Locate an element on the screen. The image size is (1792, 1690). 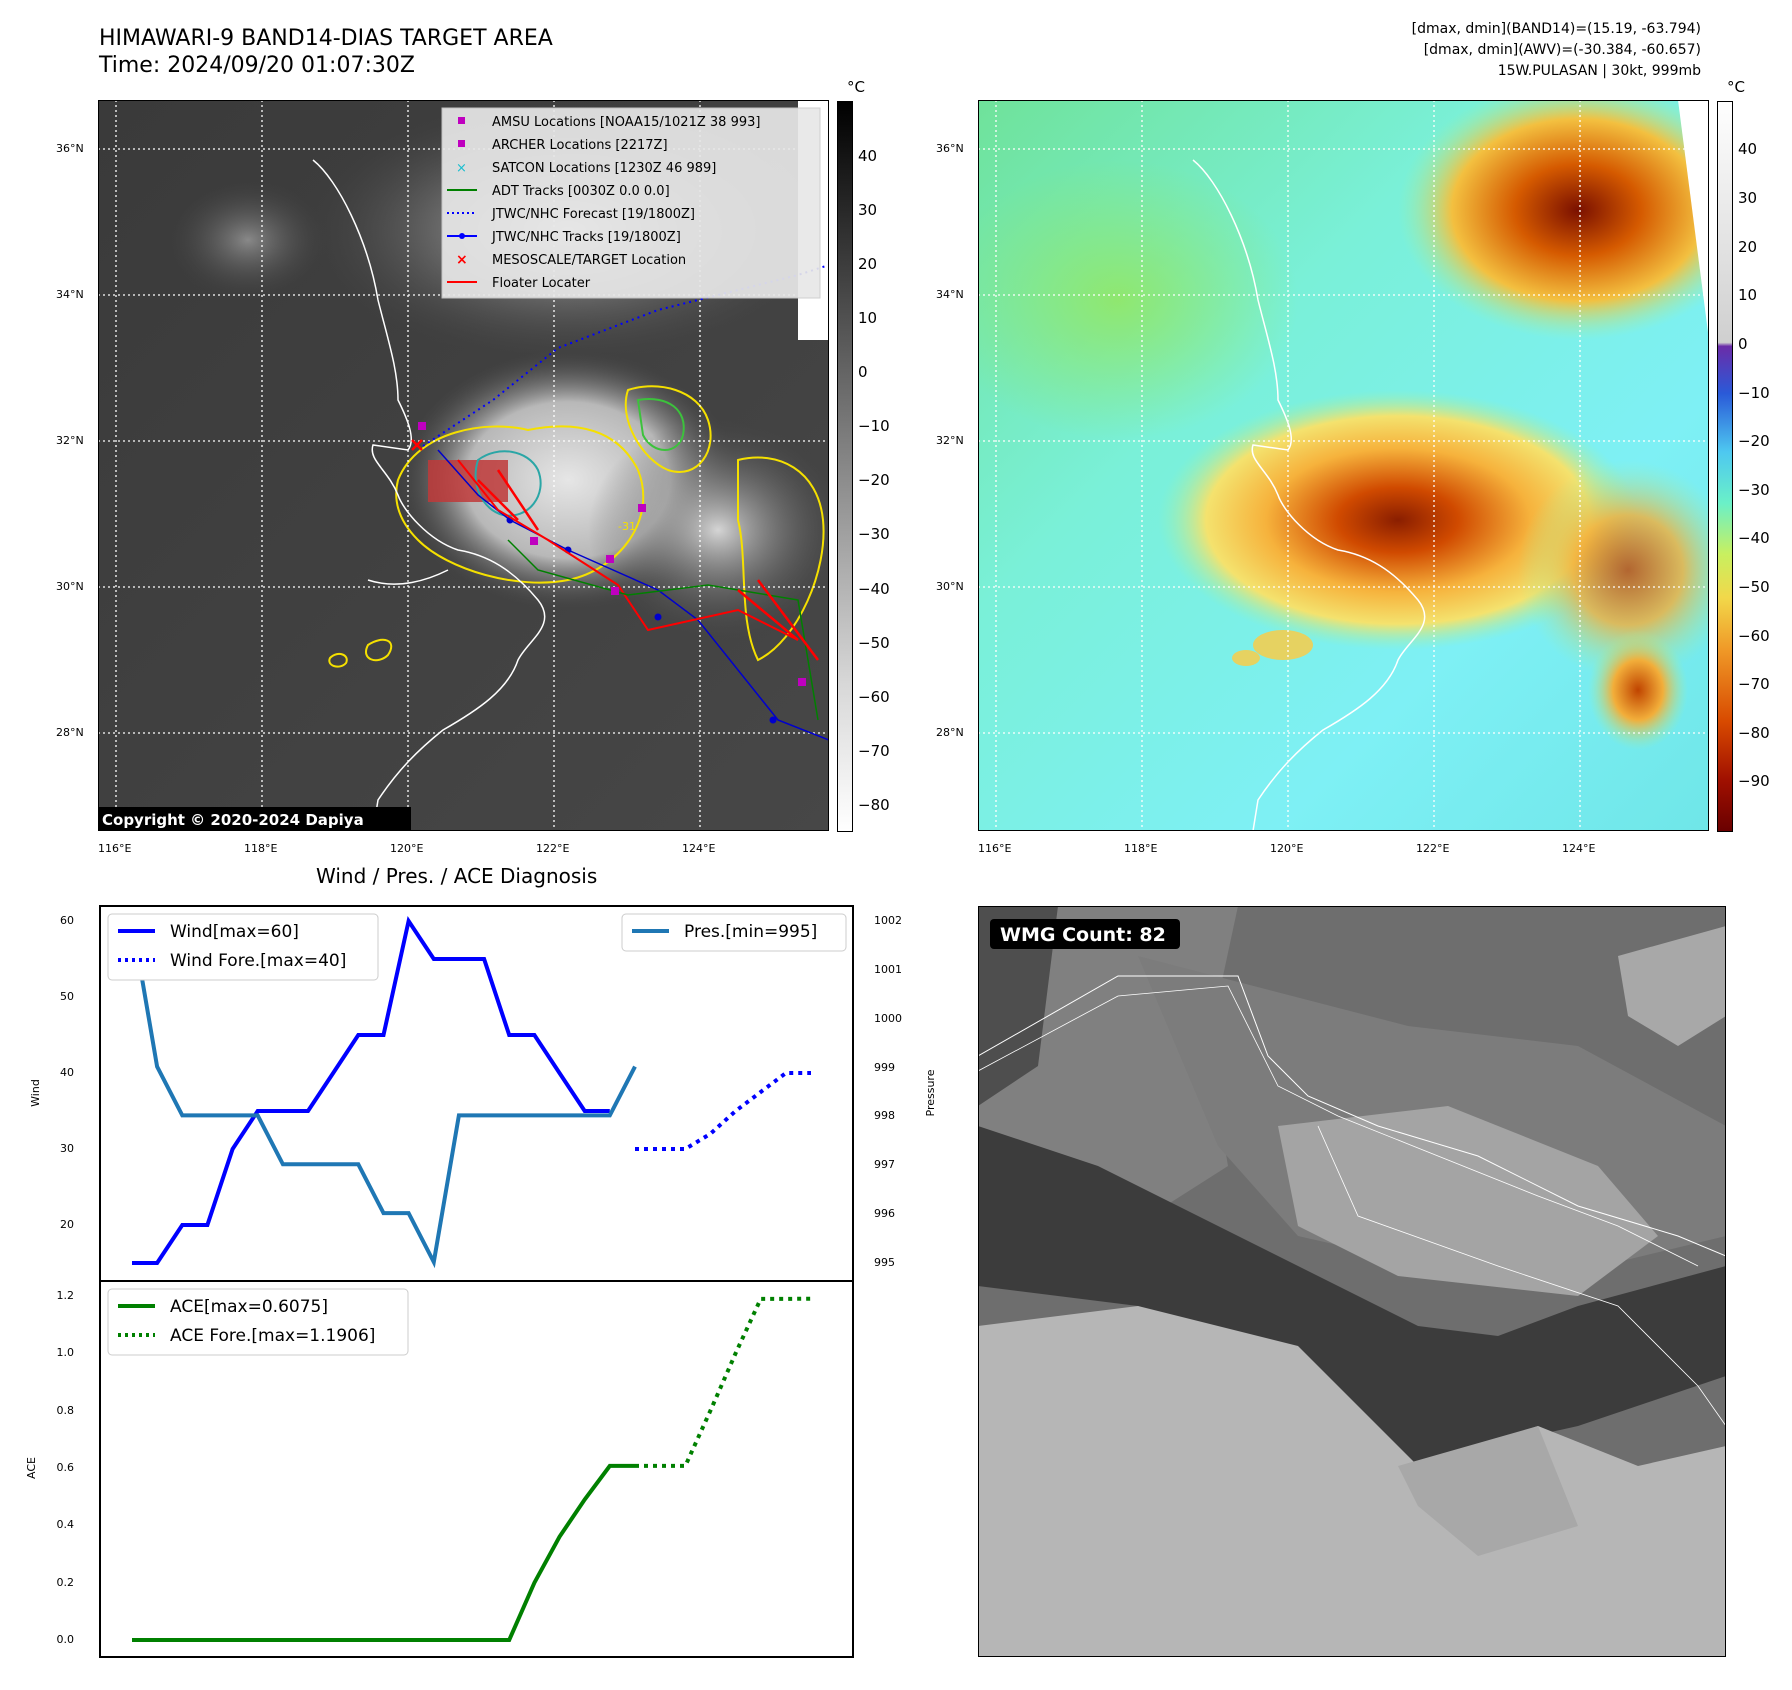
wmg-count-box is located at coordinates (1085, 934).